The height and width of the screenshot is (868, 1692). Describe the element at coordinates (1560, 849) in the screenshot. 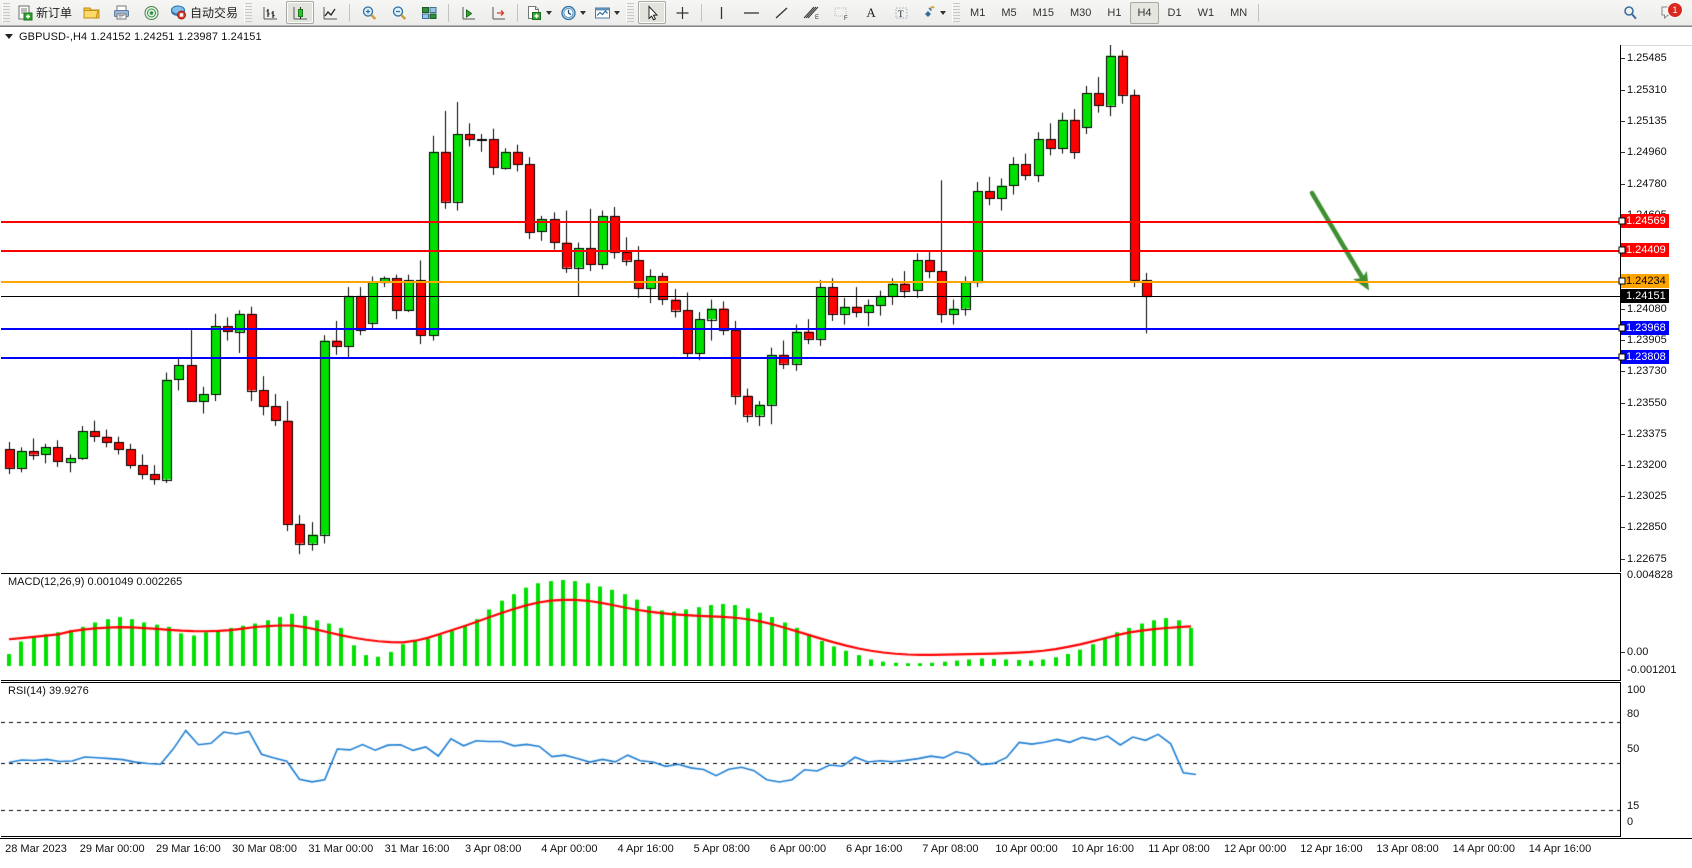

I see `time-axis-label: 14 Apr 16:00` at that location.